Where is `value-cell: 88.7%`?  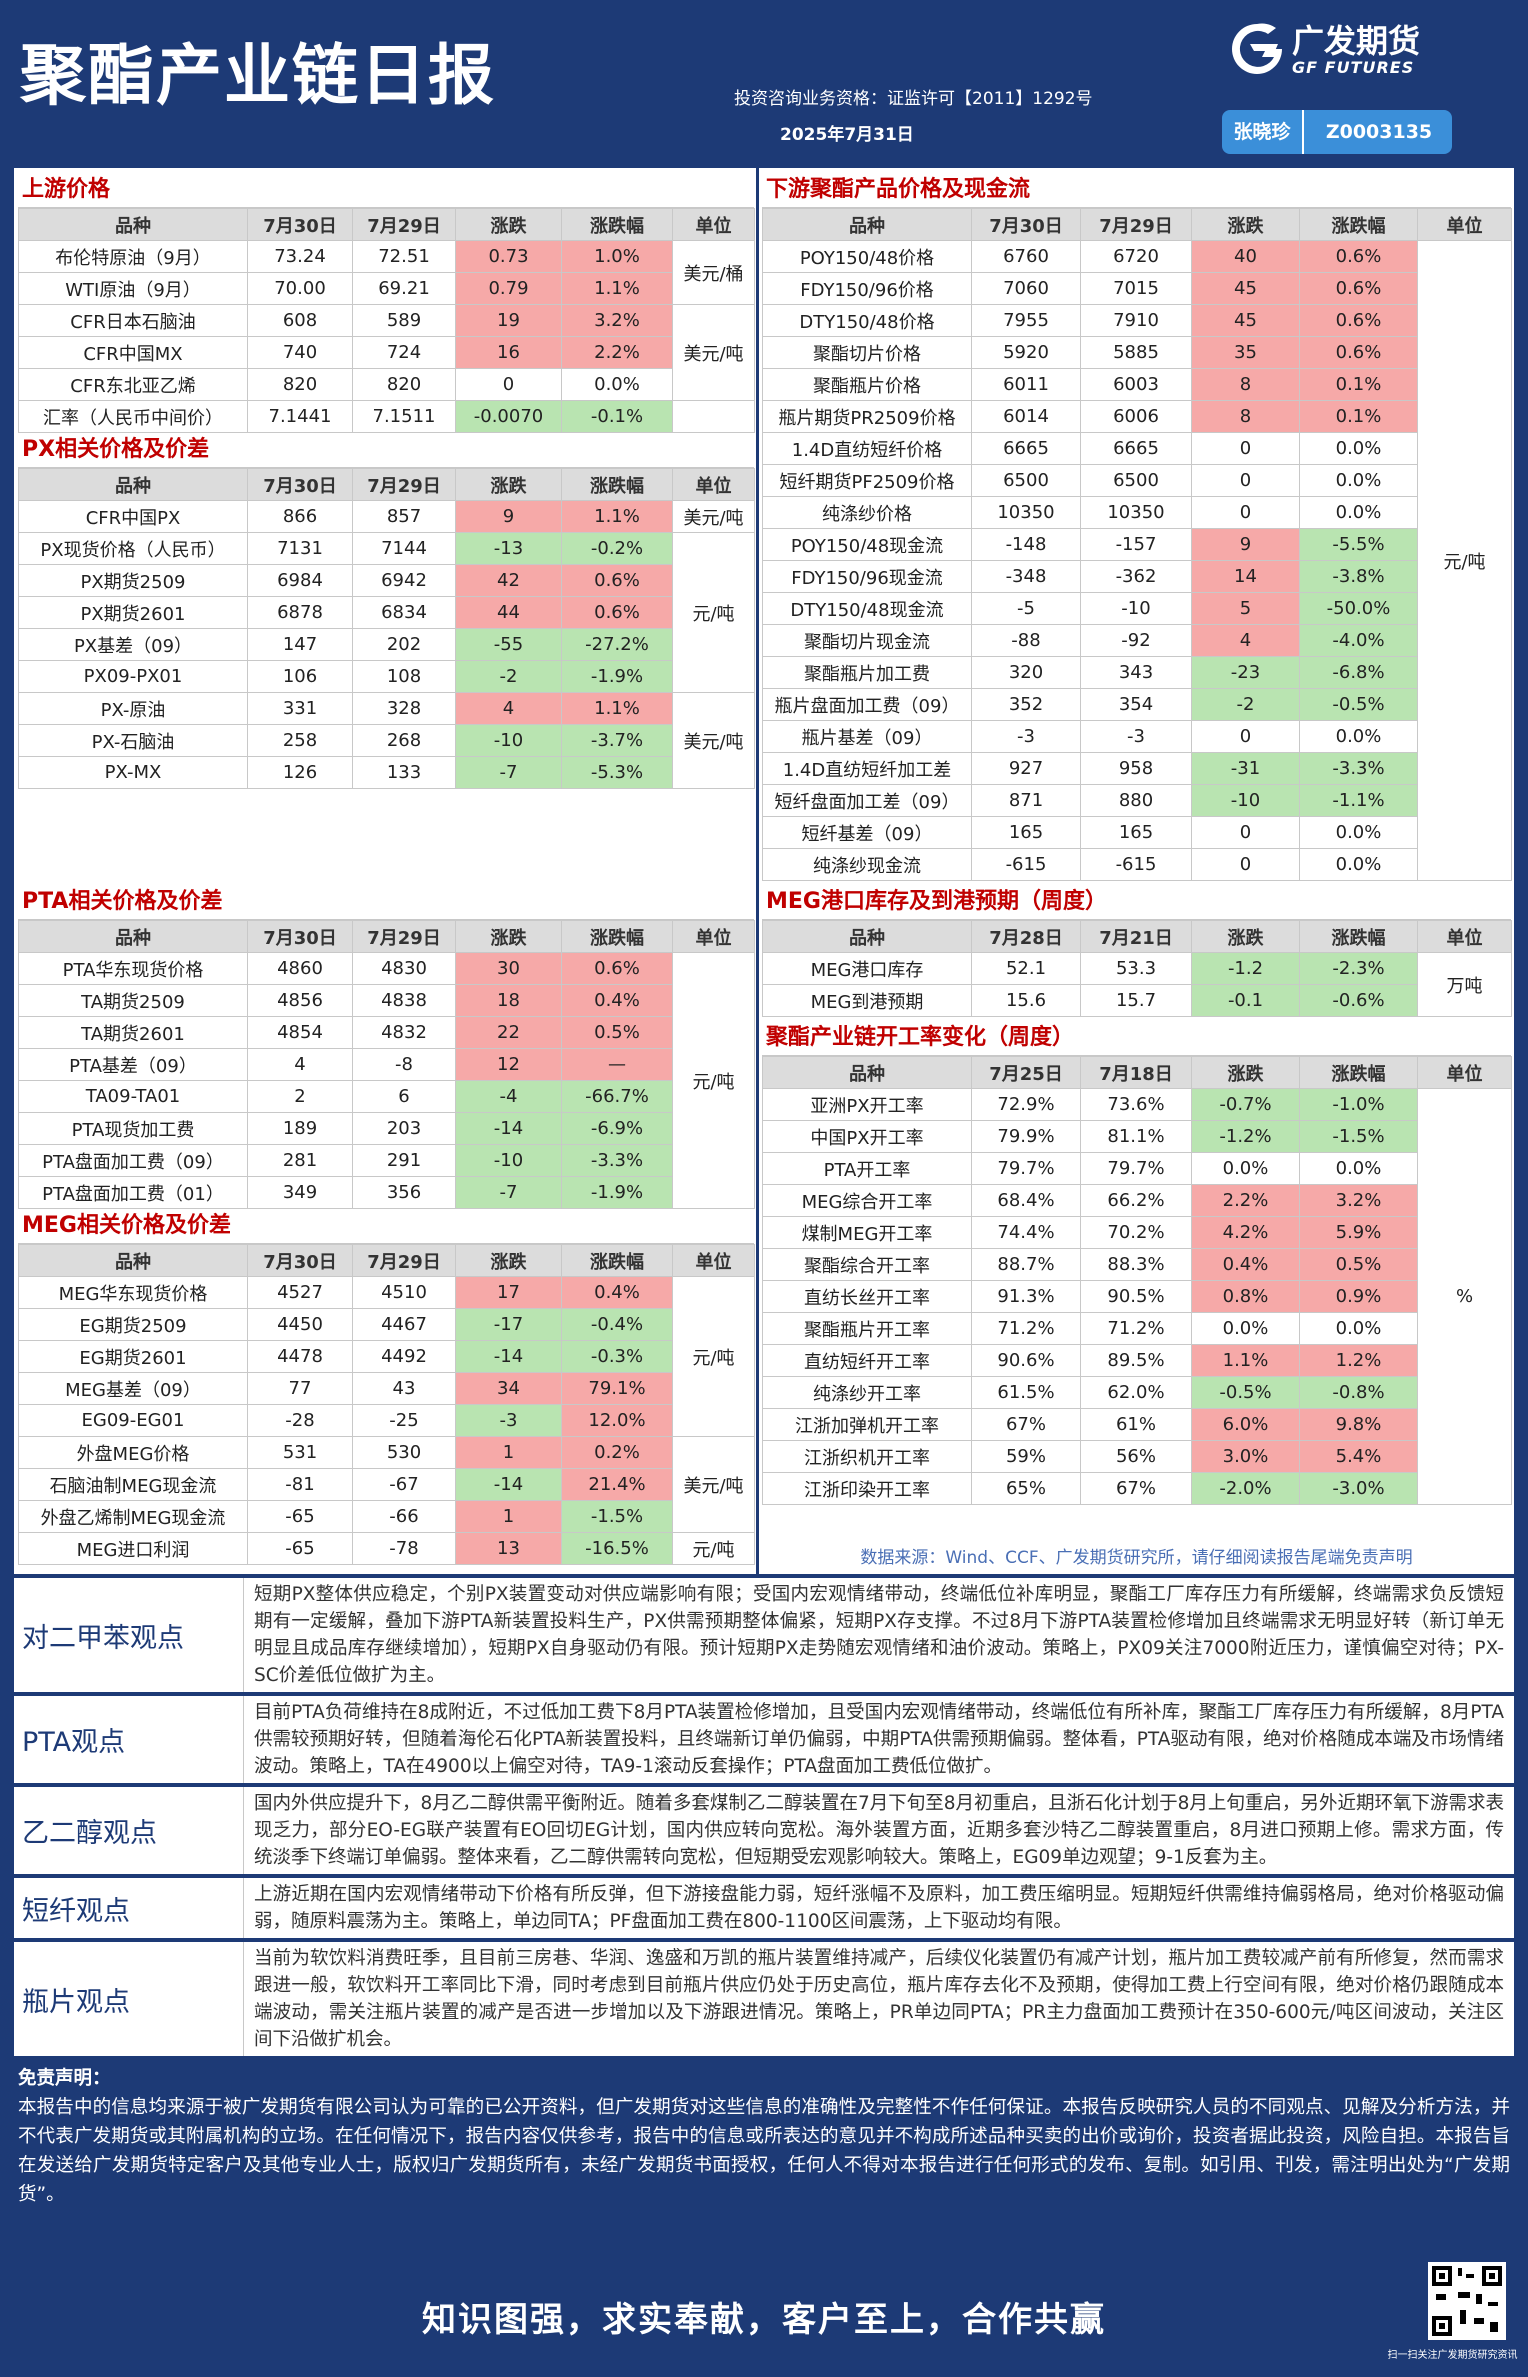
value-cell: 88.7% is located at coordinates (1026, 1264).